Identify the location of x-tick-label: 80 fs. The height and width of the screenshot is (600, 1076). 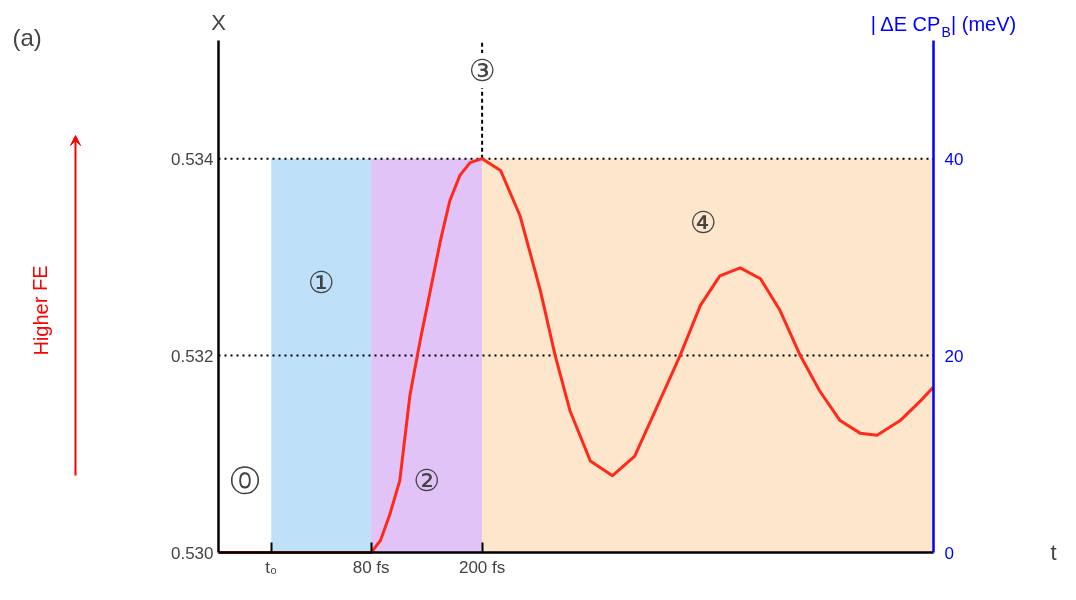
(371, 567).